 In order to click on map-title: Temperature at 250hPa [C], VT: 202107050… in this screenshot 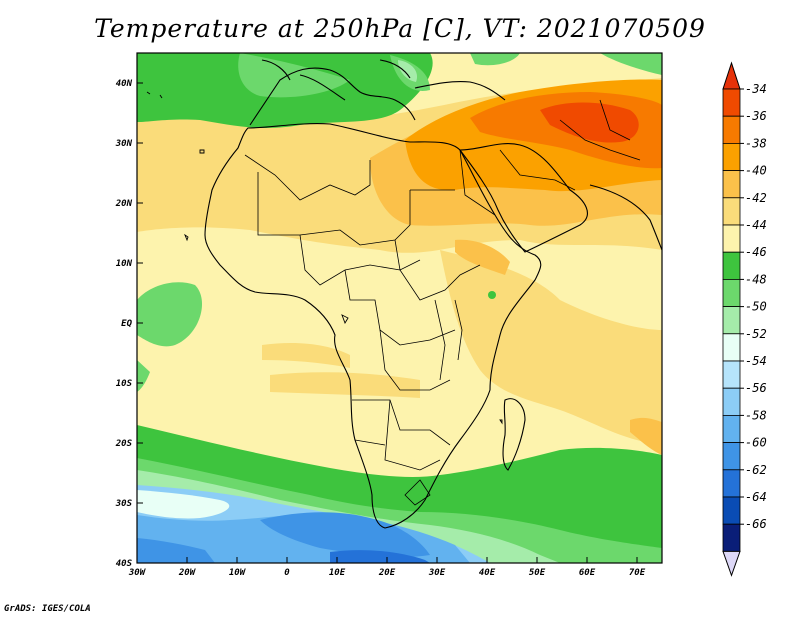, I will do `click(400, 28)`.